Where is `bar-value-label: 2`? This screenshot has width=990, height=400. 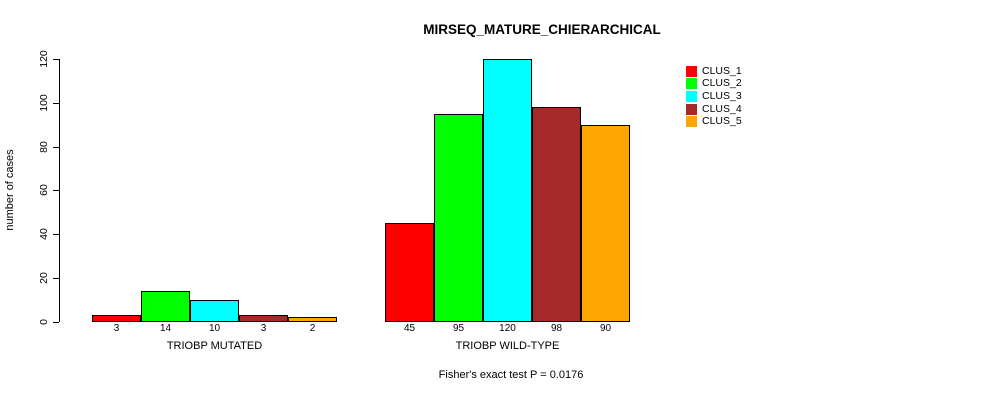 bar-value-label: 2 is located at coordinates (312, 328).